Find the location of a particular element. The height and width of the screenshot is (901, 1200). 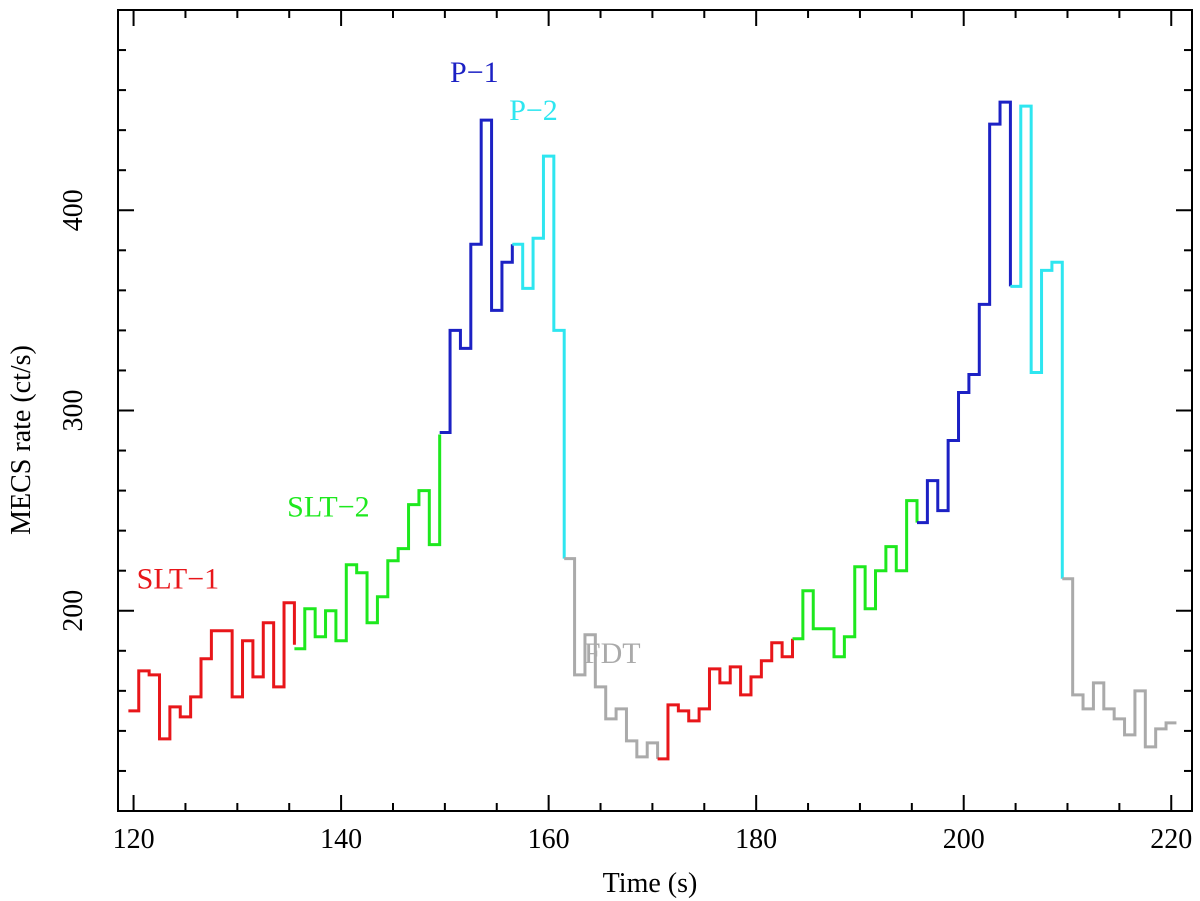

x-tick-label: 120 is located at coordinates (134, 839).